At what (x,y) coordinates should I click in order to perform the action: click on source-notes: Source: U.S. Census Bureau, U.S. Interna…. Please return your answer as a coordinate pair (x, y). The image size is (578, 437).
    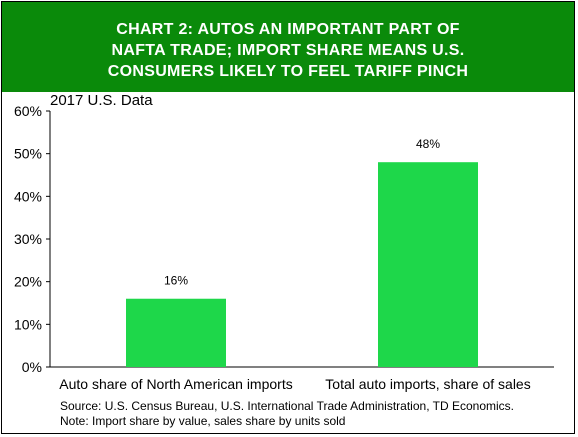
    Looking at the image, I should click on (287, 414).